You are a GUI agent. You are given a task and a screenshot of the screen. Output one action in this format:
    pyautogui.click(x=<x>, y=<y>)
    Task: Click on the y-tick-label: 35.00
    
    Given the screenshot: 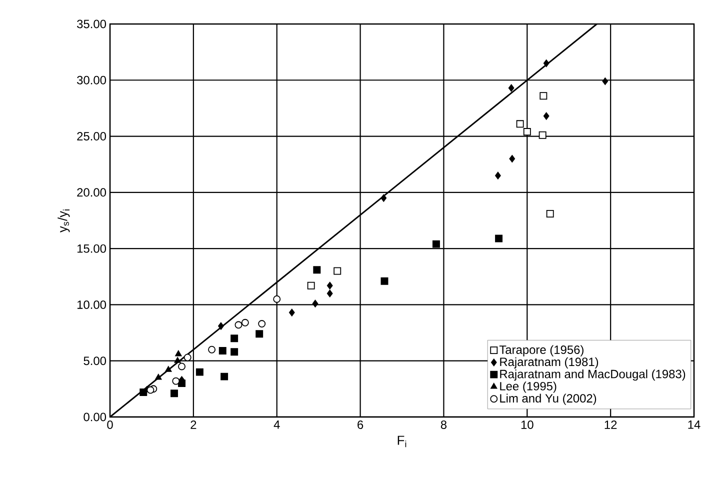 What is the action you would take?
    pyautogui.click(x=91, y=24)
    